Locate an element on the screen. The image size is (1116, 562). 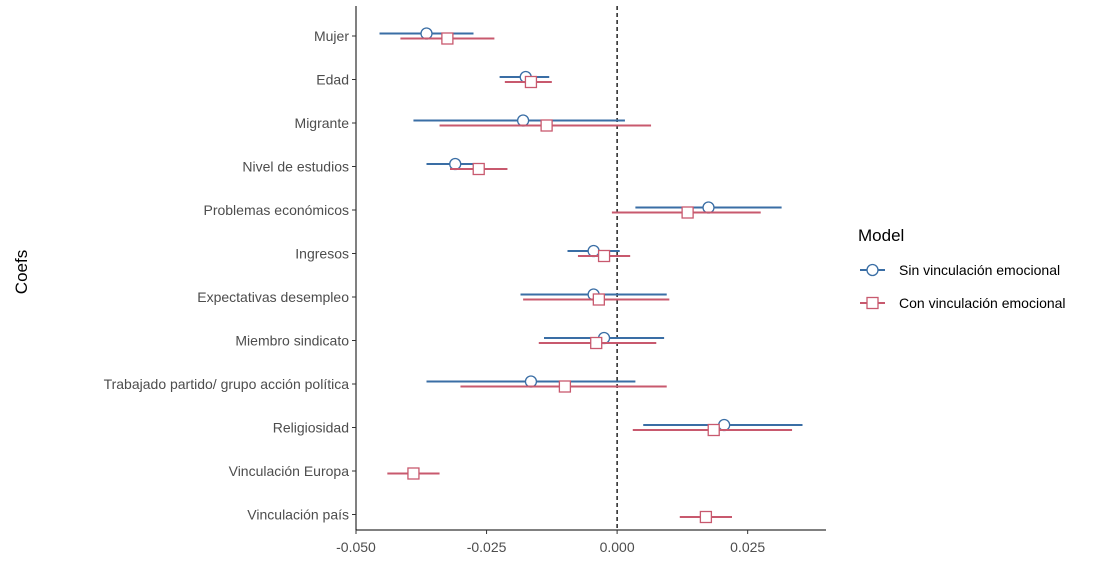
y-tick-label-mujer: Mujer is located at coordinates (331, 36).